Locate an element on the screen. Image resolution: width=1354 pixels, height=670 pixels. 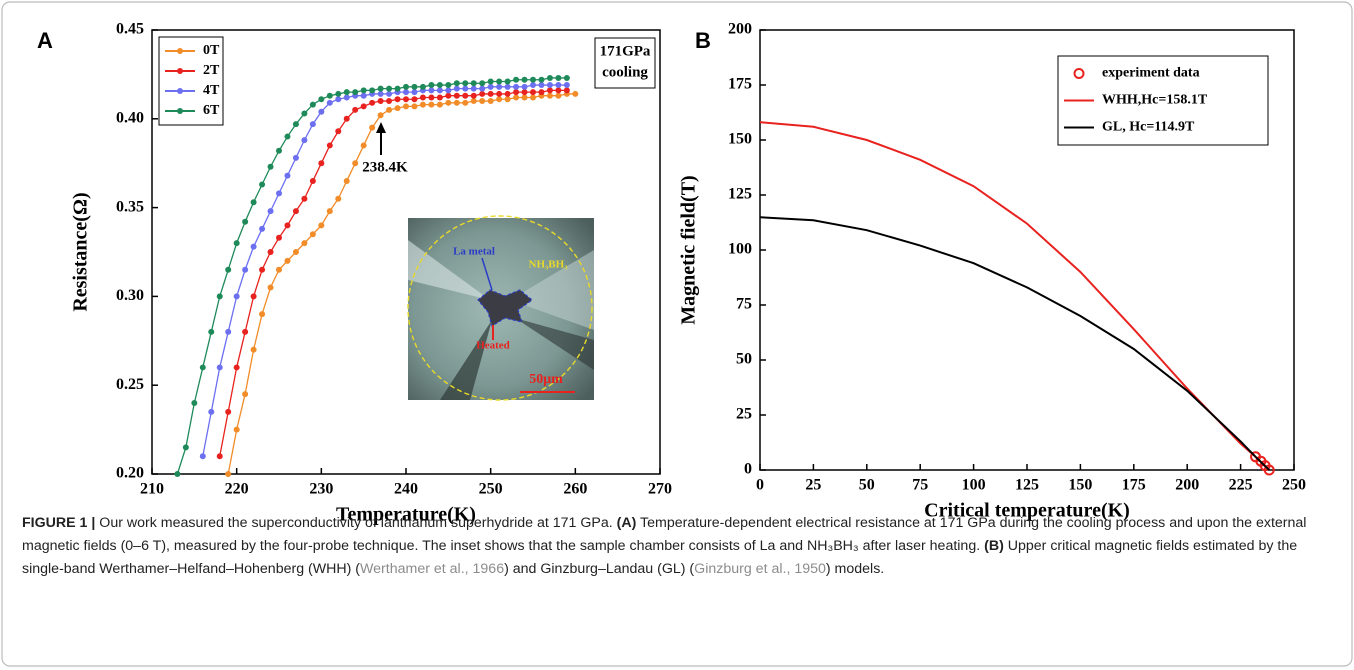
panel-label: A is located at coordinates (45, 40).